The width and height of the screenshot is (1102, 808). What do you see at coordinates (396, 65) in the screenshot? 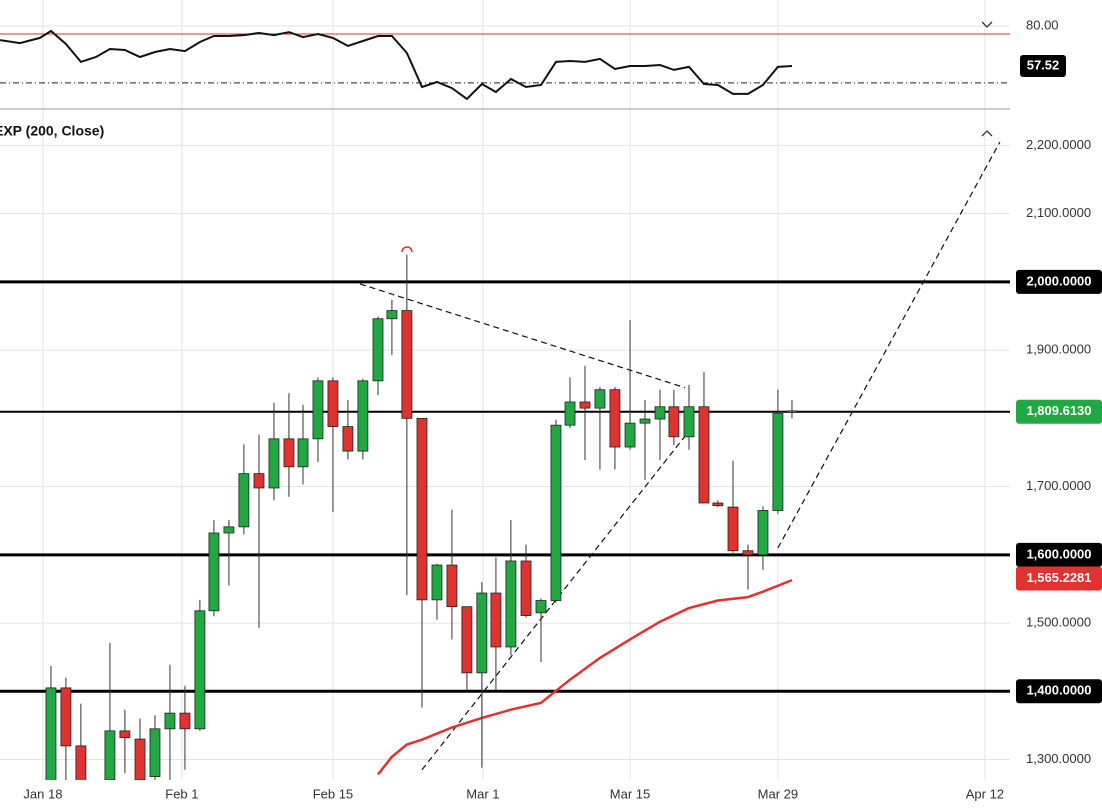
I see `indicator-line` at bounding box center [396, 65].